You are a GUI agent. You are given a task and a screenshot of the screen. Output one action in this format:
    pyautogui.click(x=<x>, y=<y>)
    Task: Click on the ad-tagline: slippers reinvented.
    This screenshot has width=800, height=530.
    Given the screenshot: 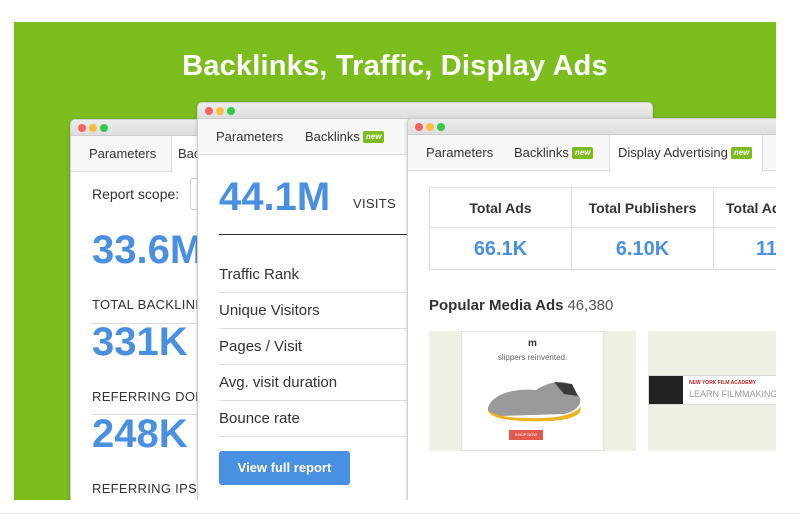 What is the action you would take?
    pyautogui.click(x=532, y=357)
    